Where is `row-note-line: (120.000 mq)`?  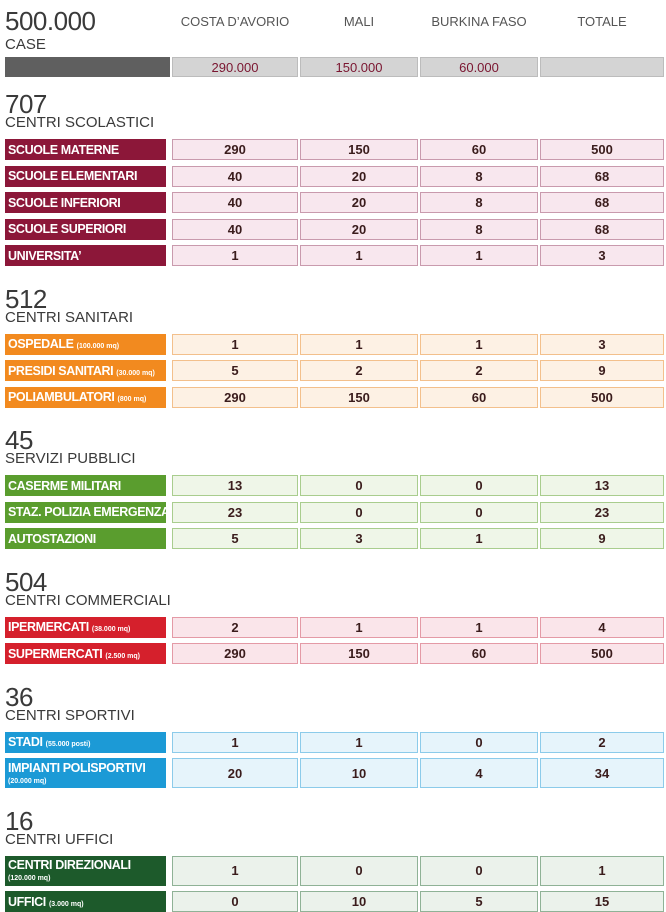 row-note-line: (120.000 mq) is located at coordinates (87, 877).